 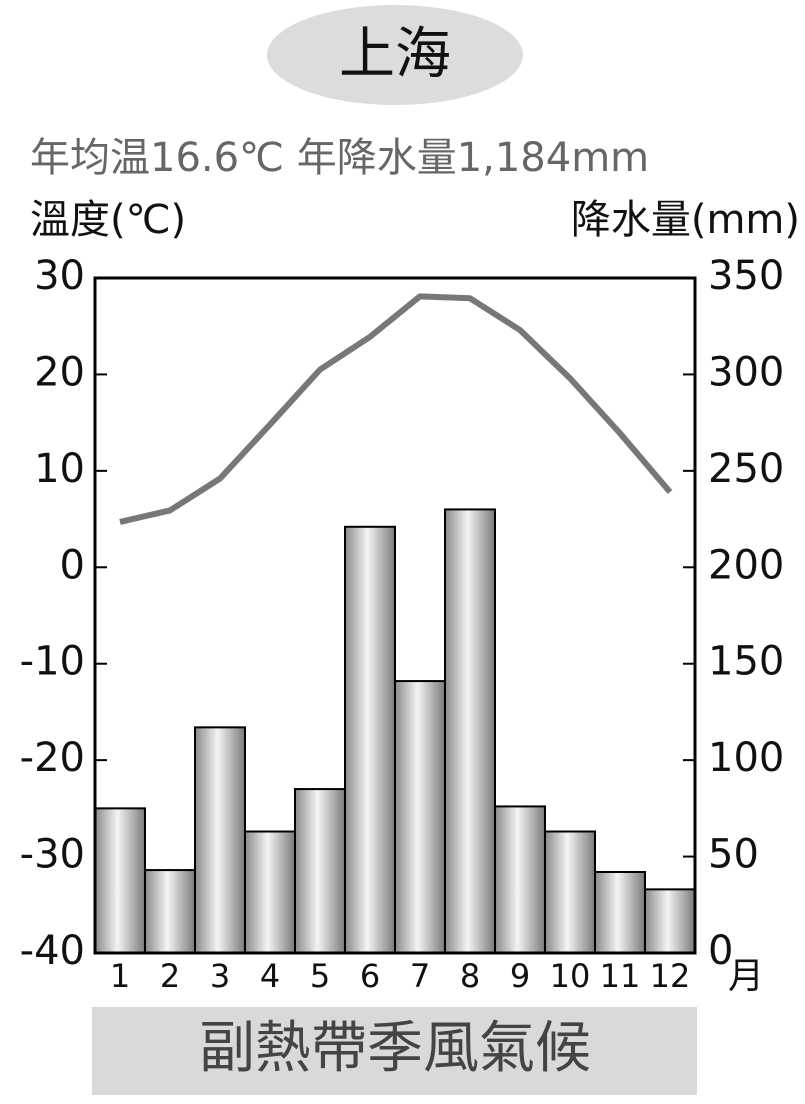 What do you see at coordinates (52, 951) in the screenshot?
I see `y-tick-label: -40` at bounding box center [52, 951].